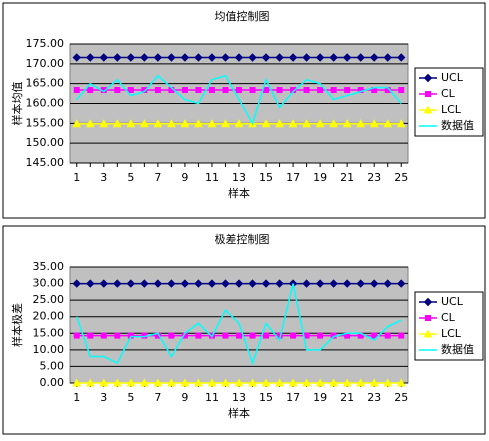 This screenshot has width=489, height=441. What do you see at coordinates (45, 83) in the screenshot?
I see `y-tick-label: 165.00` at bounding box center [45, 83].